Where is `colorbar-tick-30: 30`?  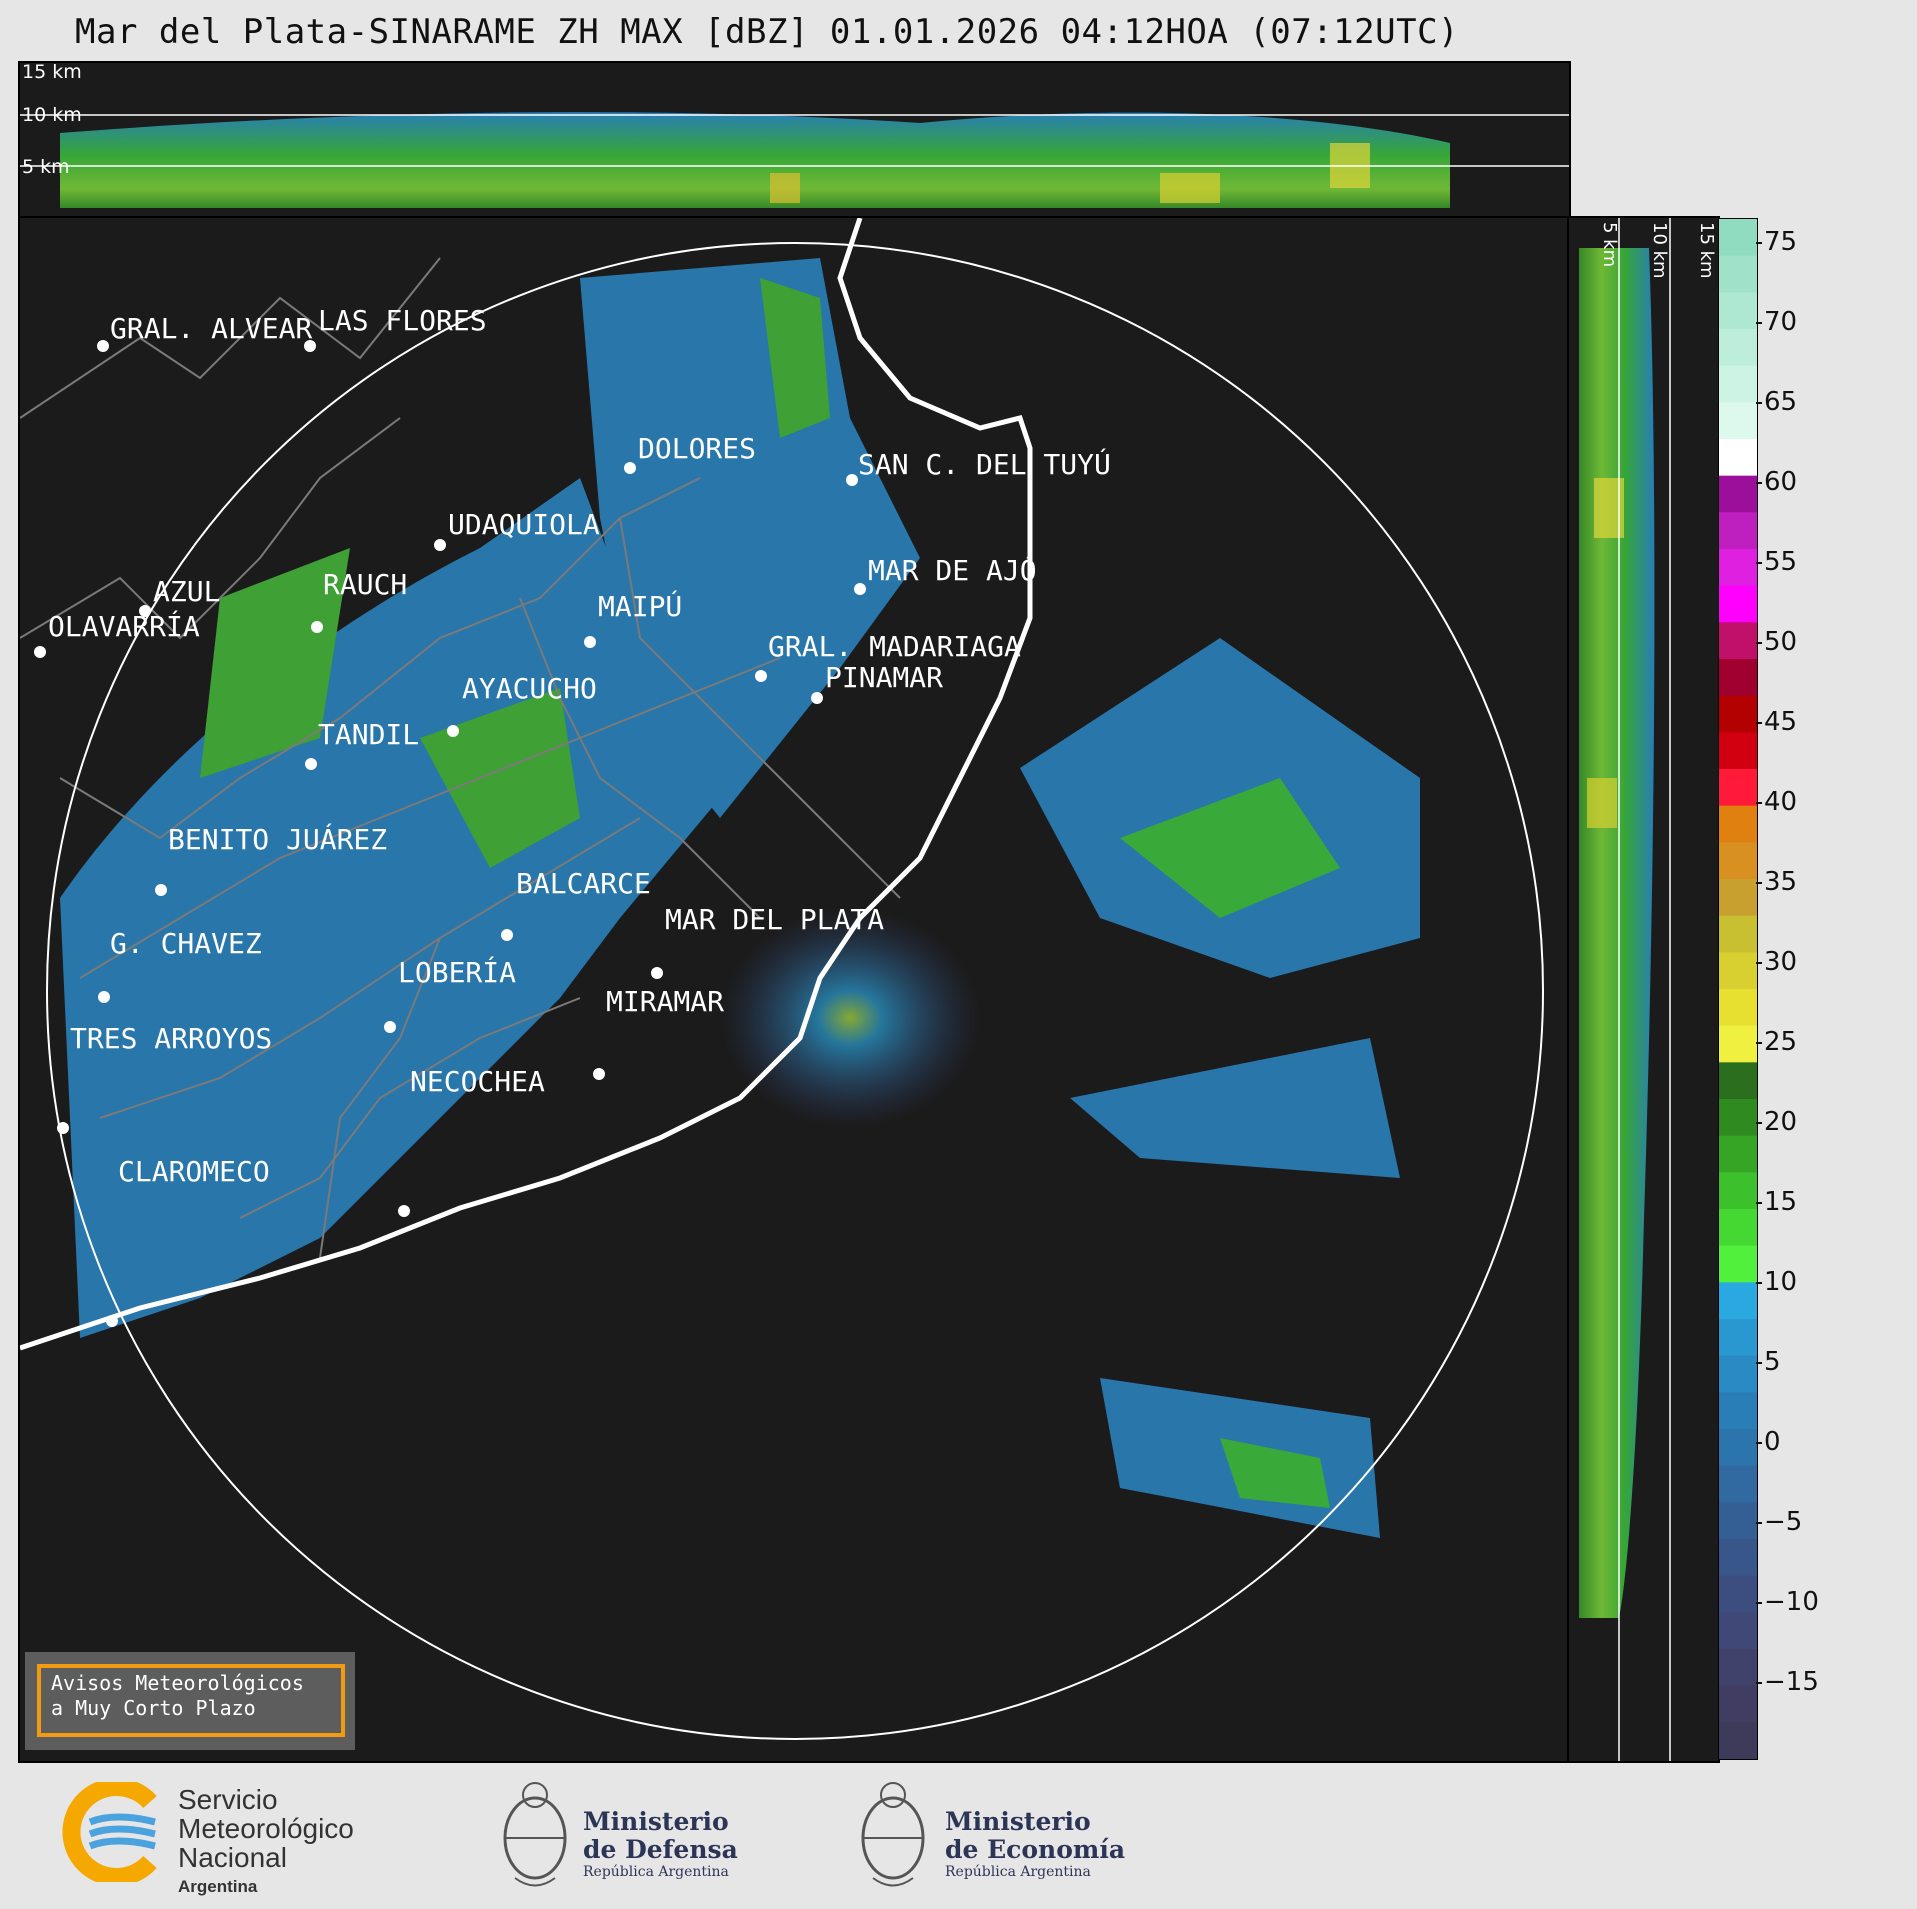
colorbar-tick-30: 30 is located at coordinates (1776, 962).